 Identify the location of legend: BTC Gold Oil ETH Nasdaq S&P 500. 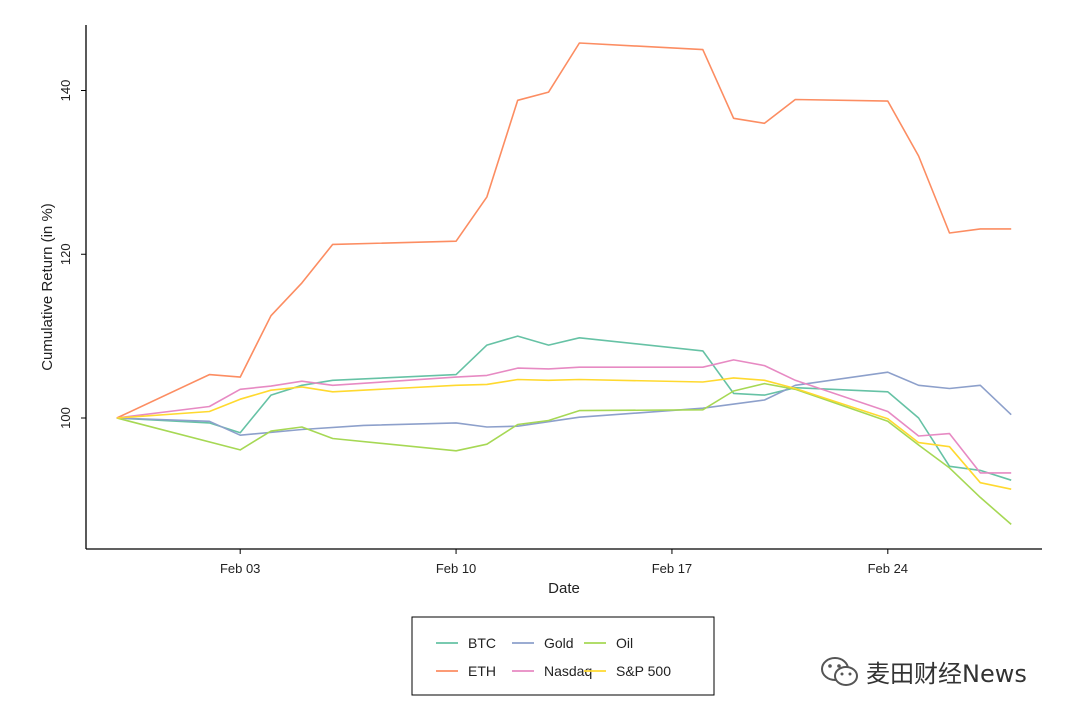
(563, 656).